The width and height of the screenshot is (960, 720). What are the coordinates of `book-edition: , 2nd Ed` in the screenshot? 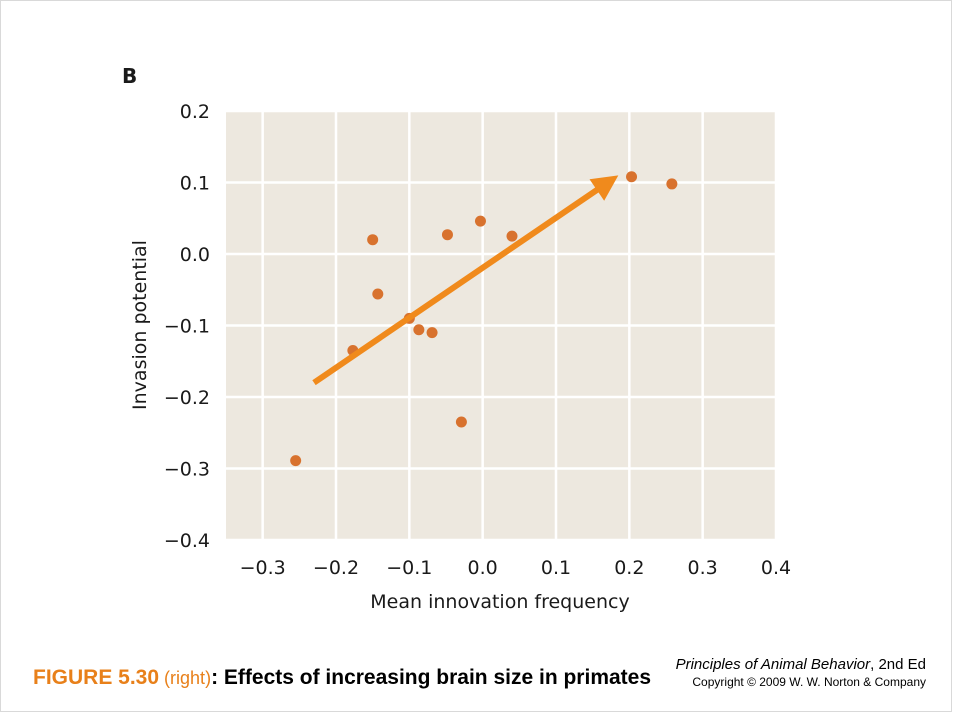 It's located at (898, 664).